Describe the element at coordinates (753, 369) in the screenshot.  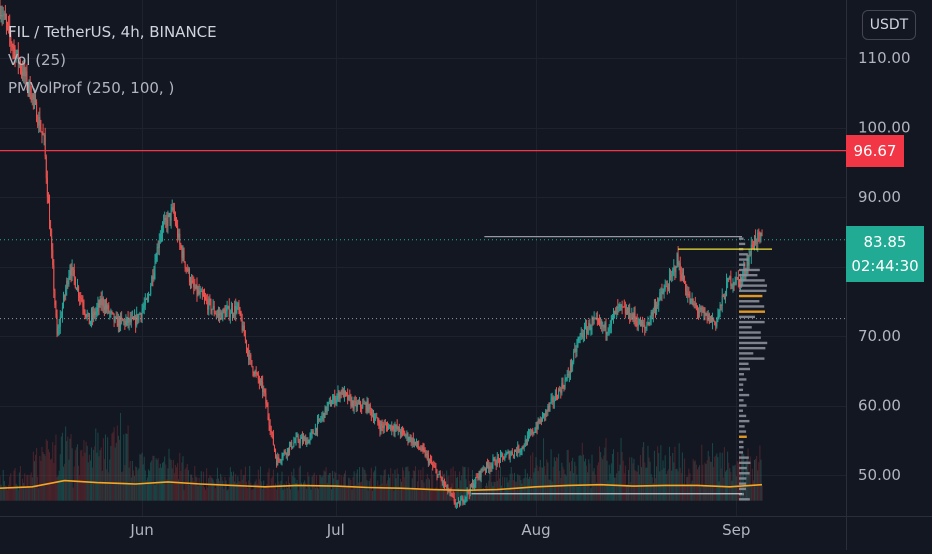
I see `volume-profile` at that location.